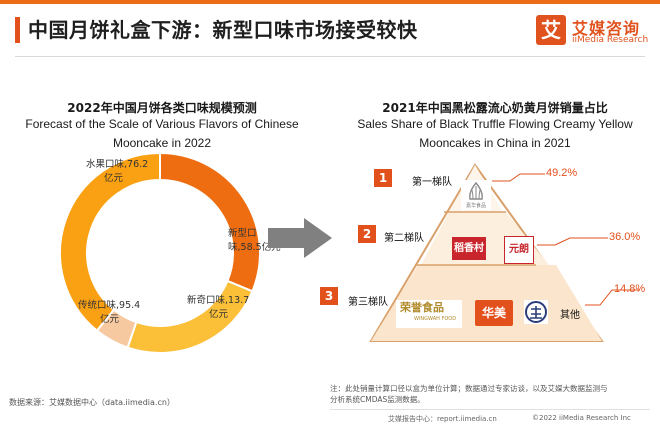 The height and width of the screenshot is (429, 660). I want to click on iimedia-logo: 艾 艾媒咨询 iiMedia Research, so click(595, 32).